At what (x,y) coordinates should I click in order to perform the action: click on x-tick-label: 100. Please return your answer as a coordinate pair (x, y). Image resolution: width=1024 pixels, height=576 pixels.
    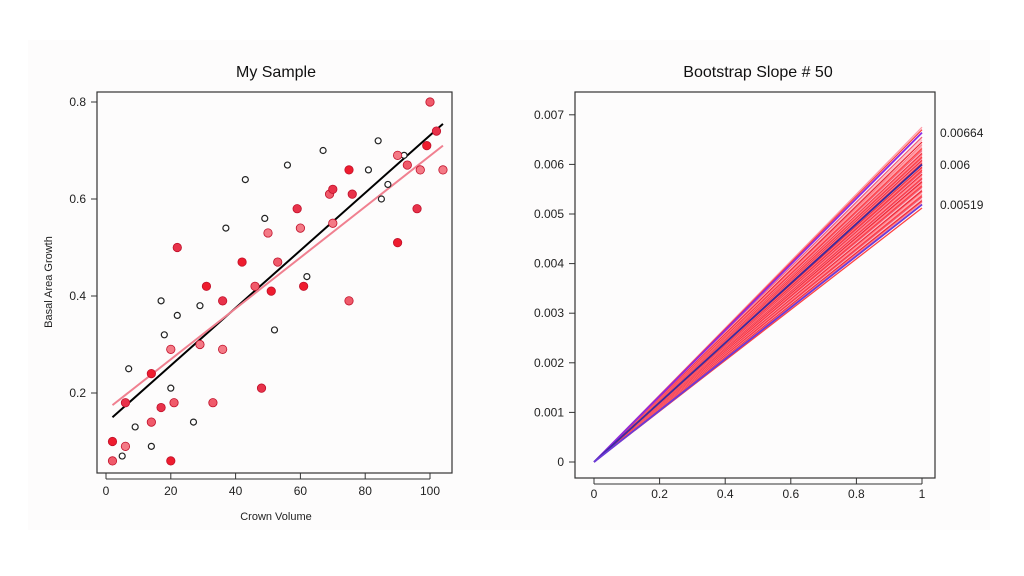
    Looking at the image, I should click on (430, 491).